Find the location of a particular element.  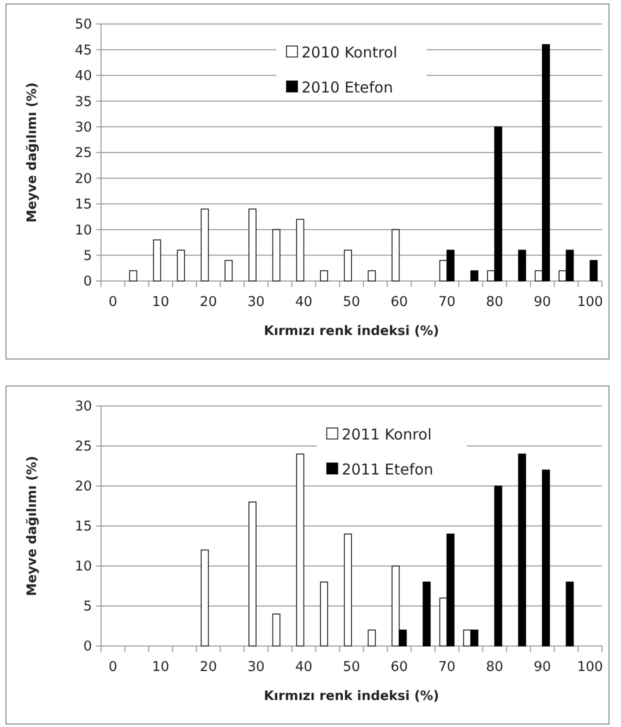

legend-label: 2011 Konrol is located at coordinates (387, 434).